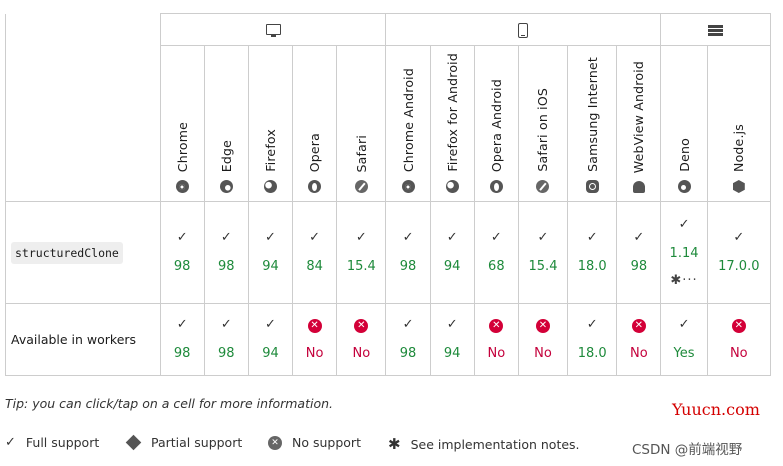  Describe the element at coordinates (315, 152) in the screenshot. I see `browser-name: Opera` at that location.